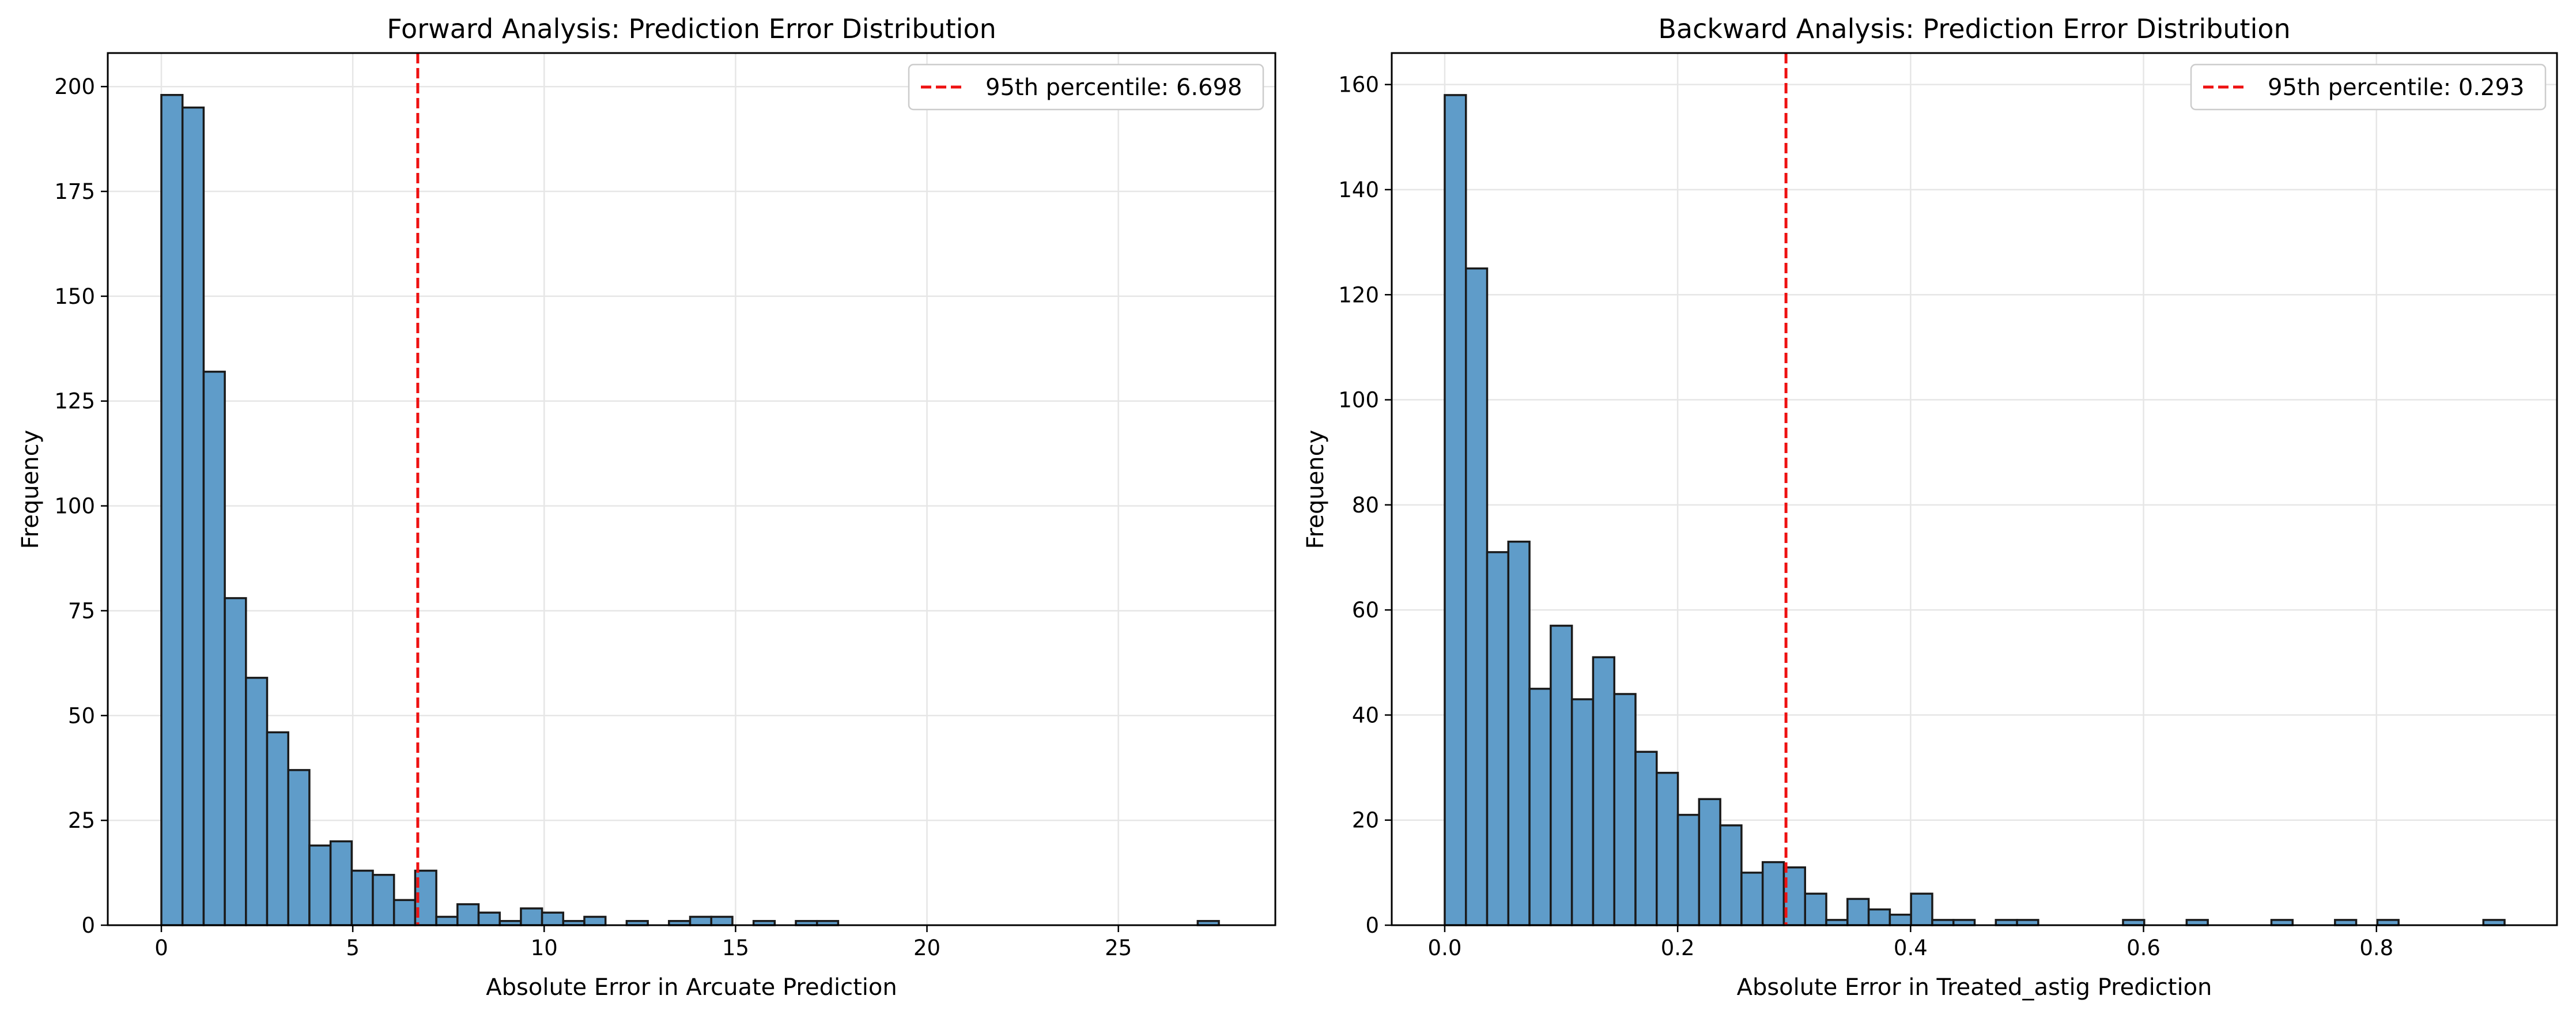  What do you see at coordinates (75, 296) in the screenshot?
I see `forward-y-tick-label: 150` at bounding box center [75, 296].